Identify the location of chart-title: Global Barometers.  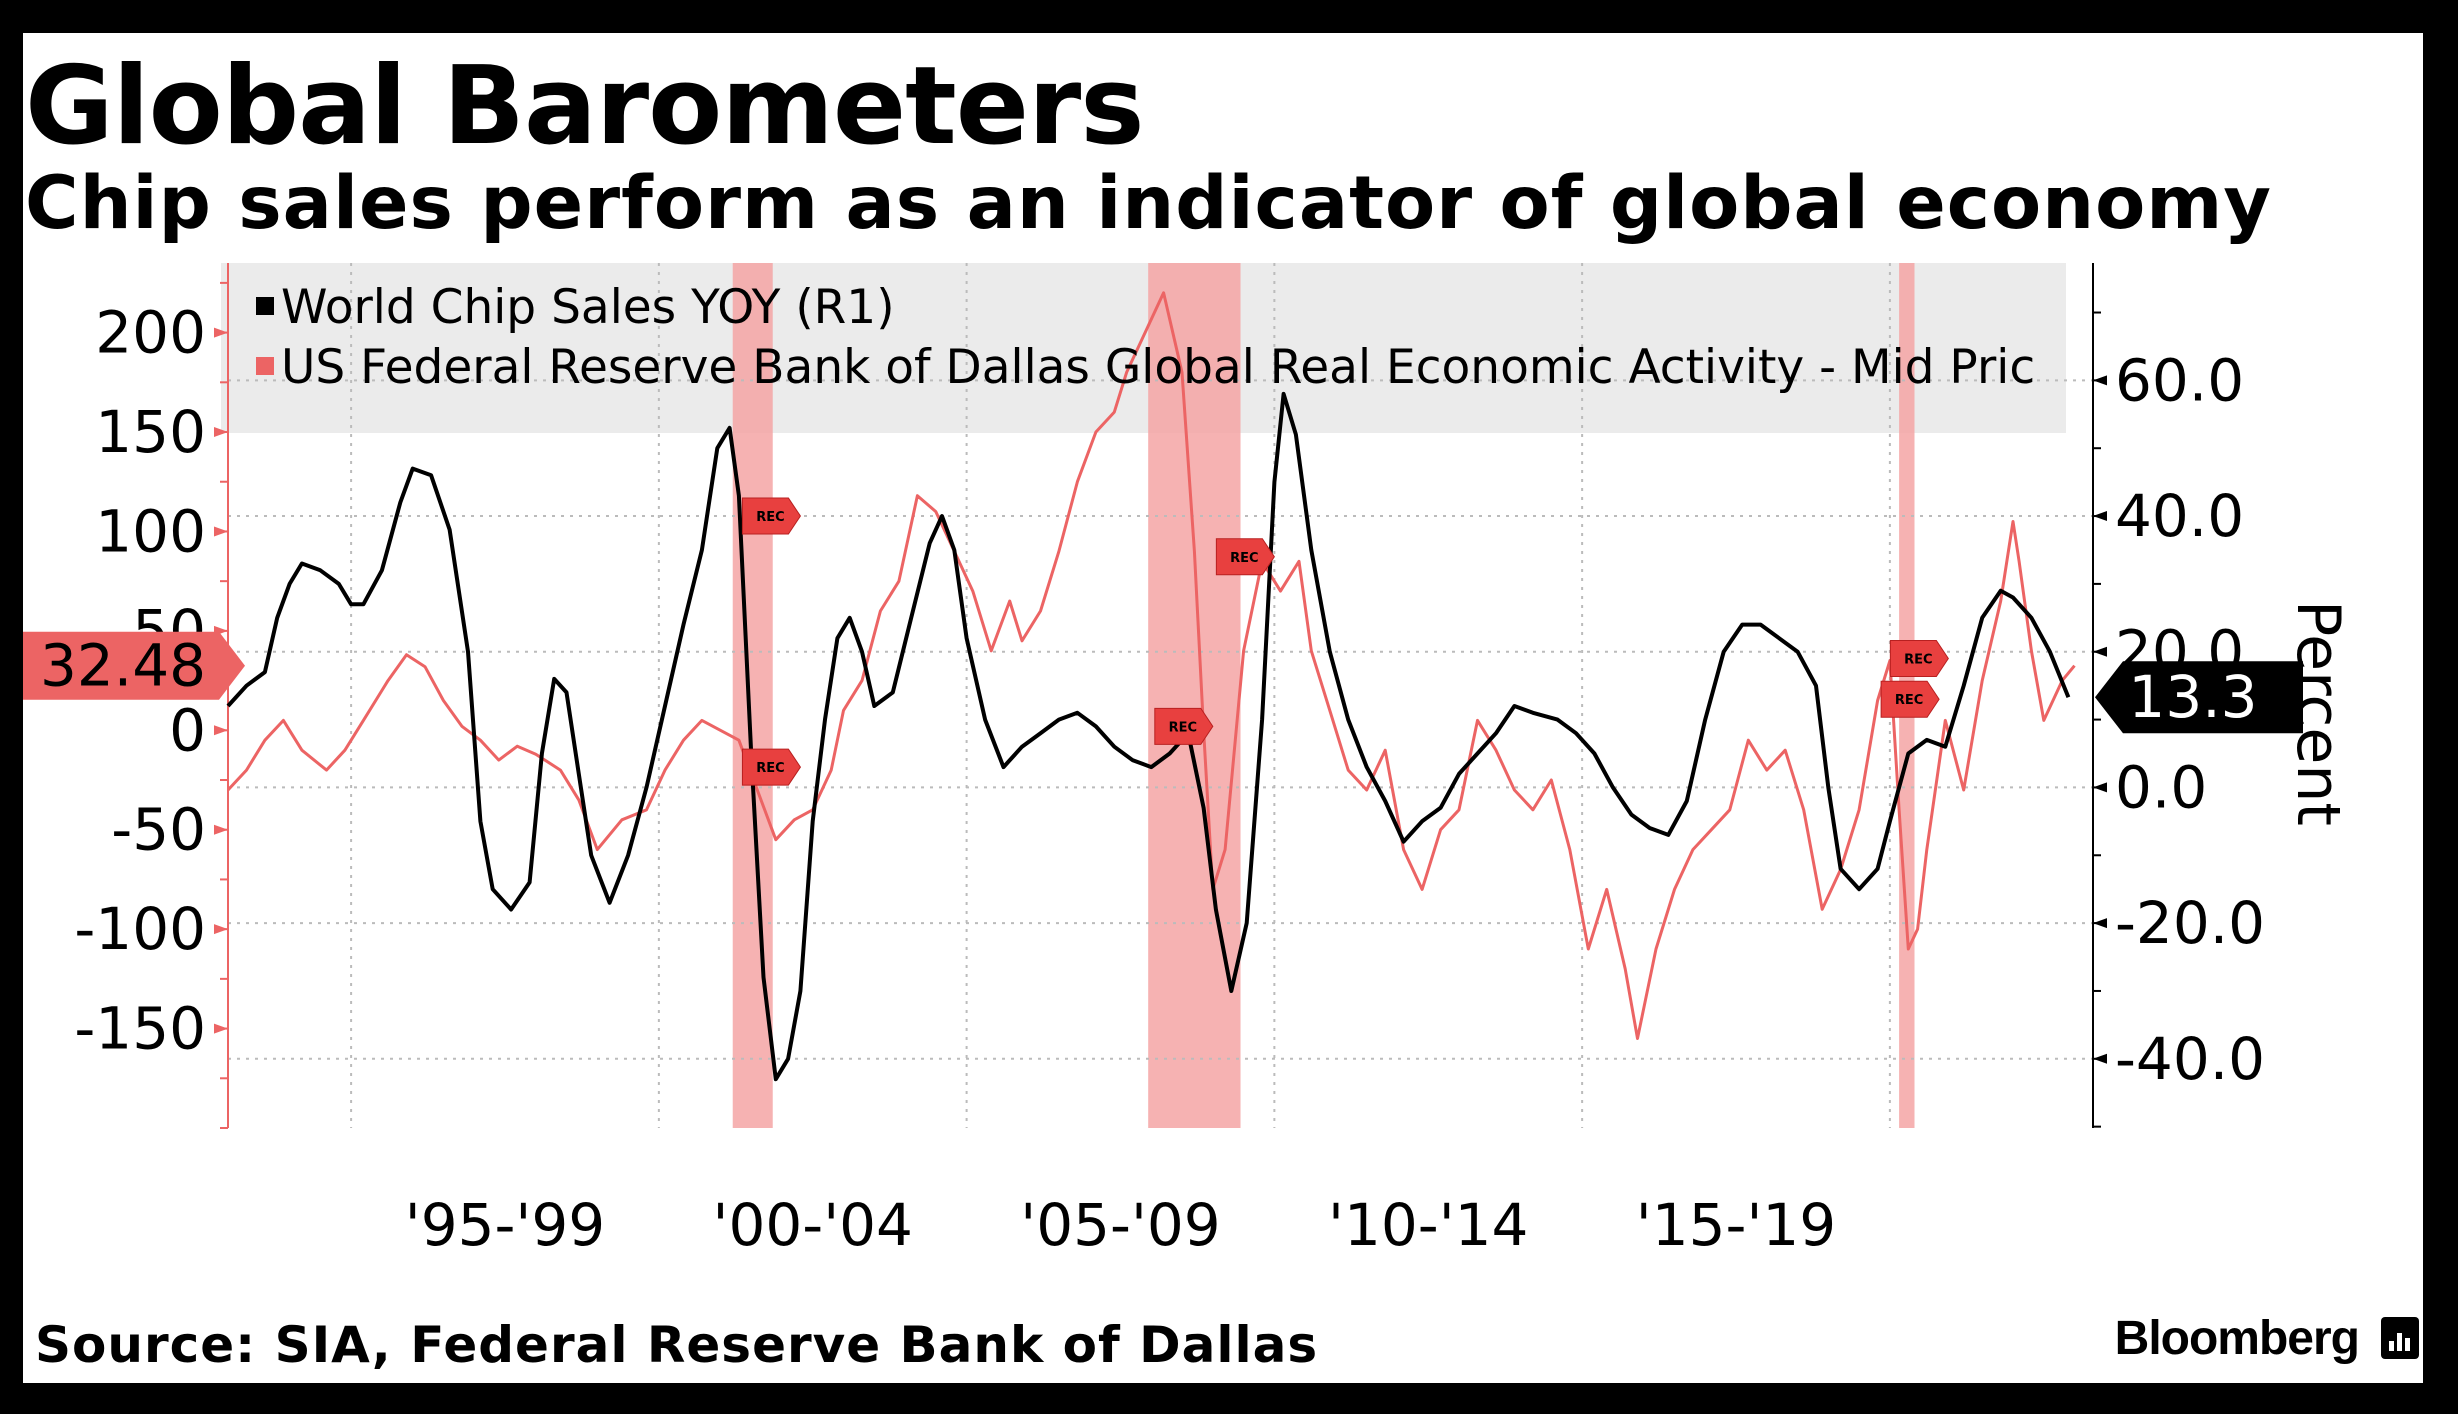
(585, 106).